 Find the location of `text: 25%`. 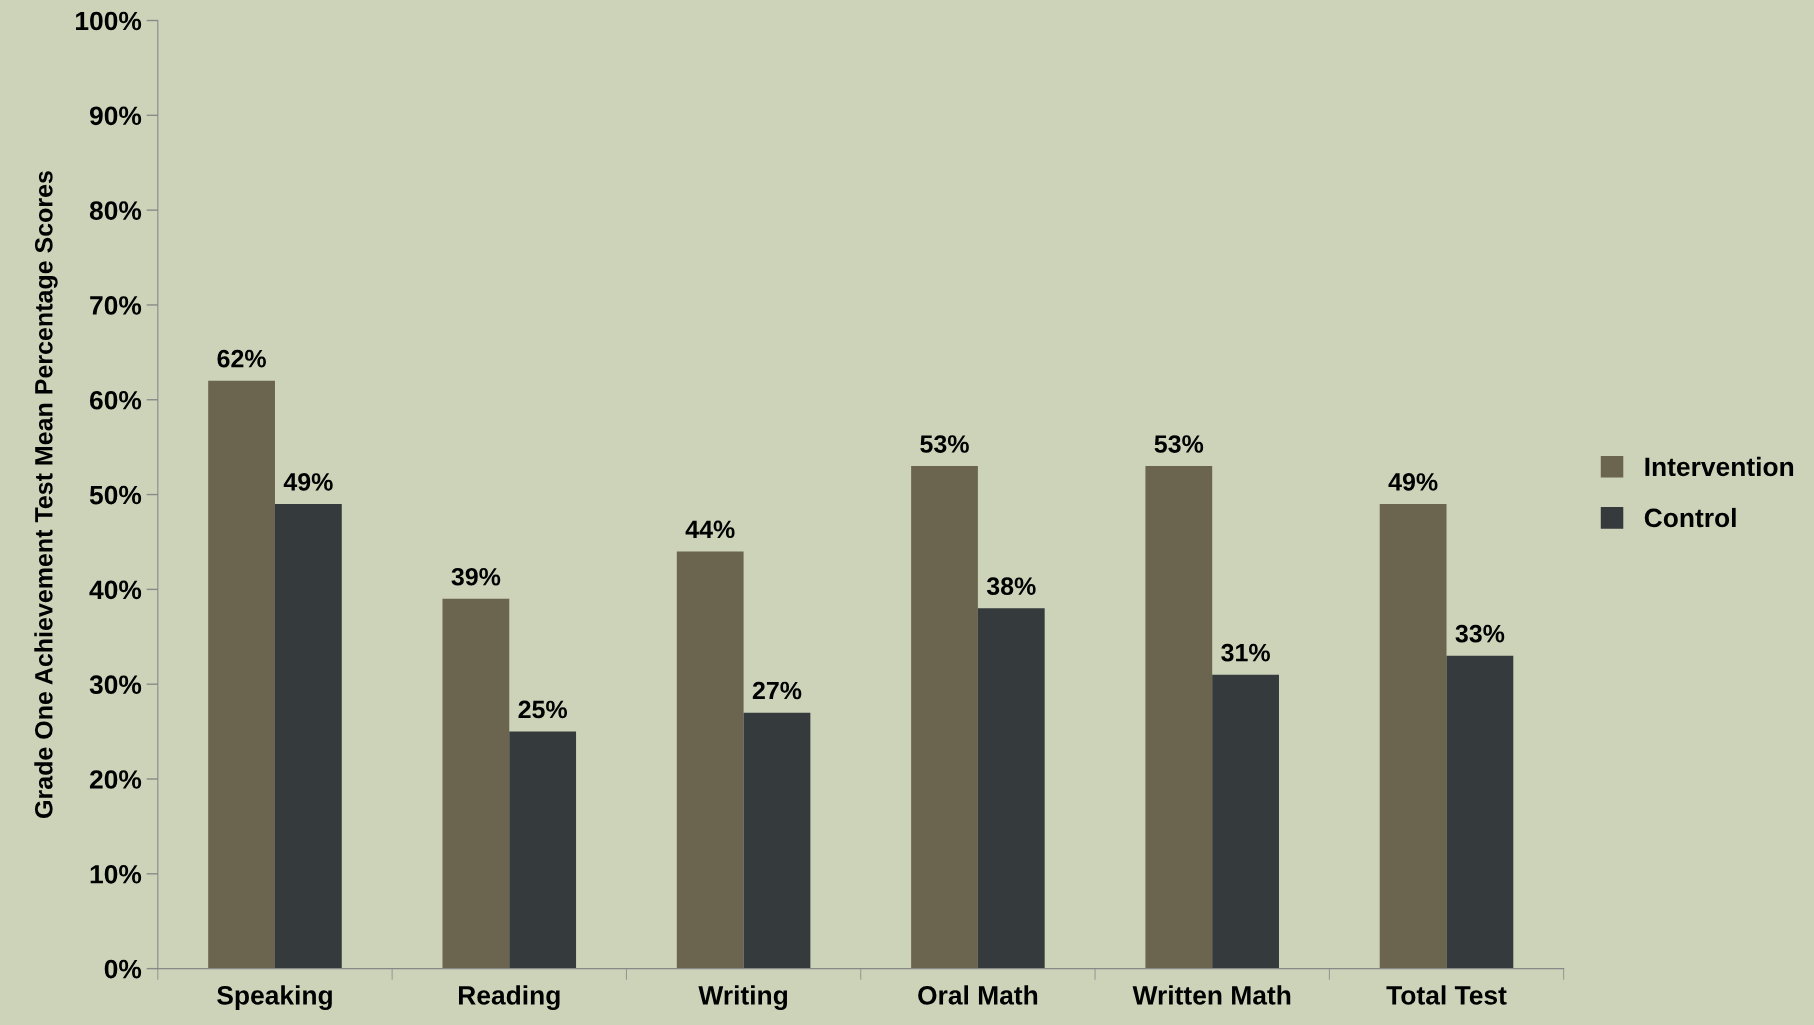

text: 25% is located at coordinates (543, 709).